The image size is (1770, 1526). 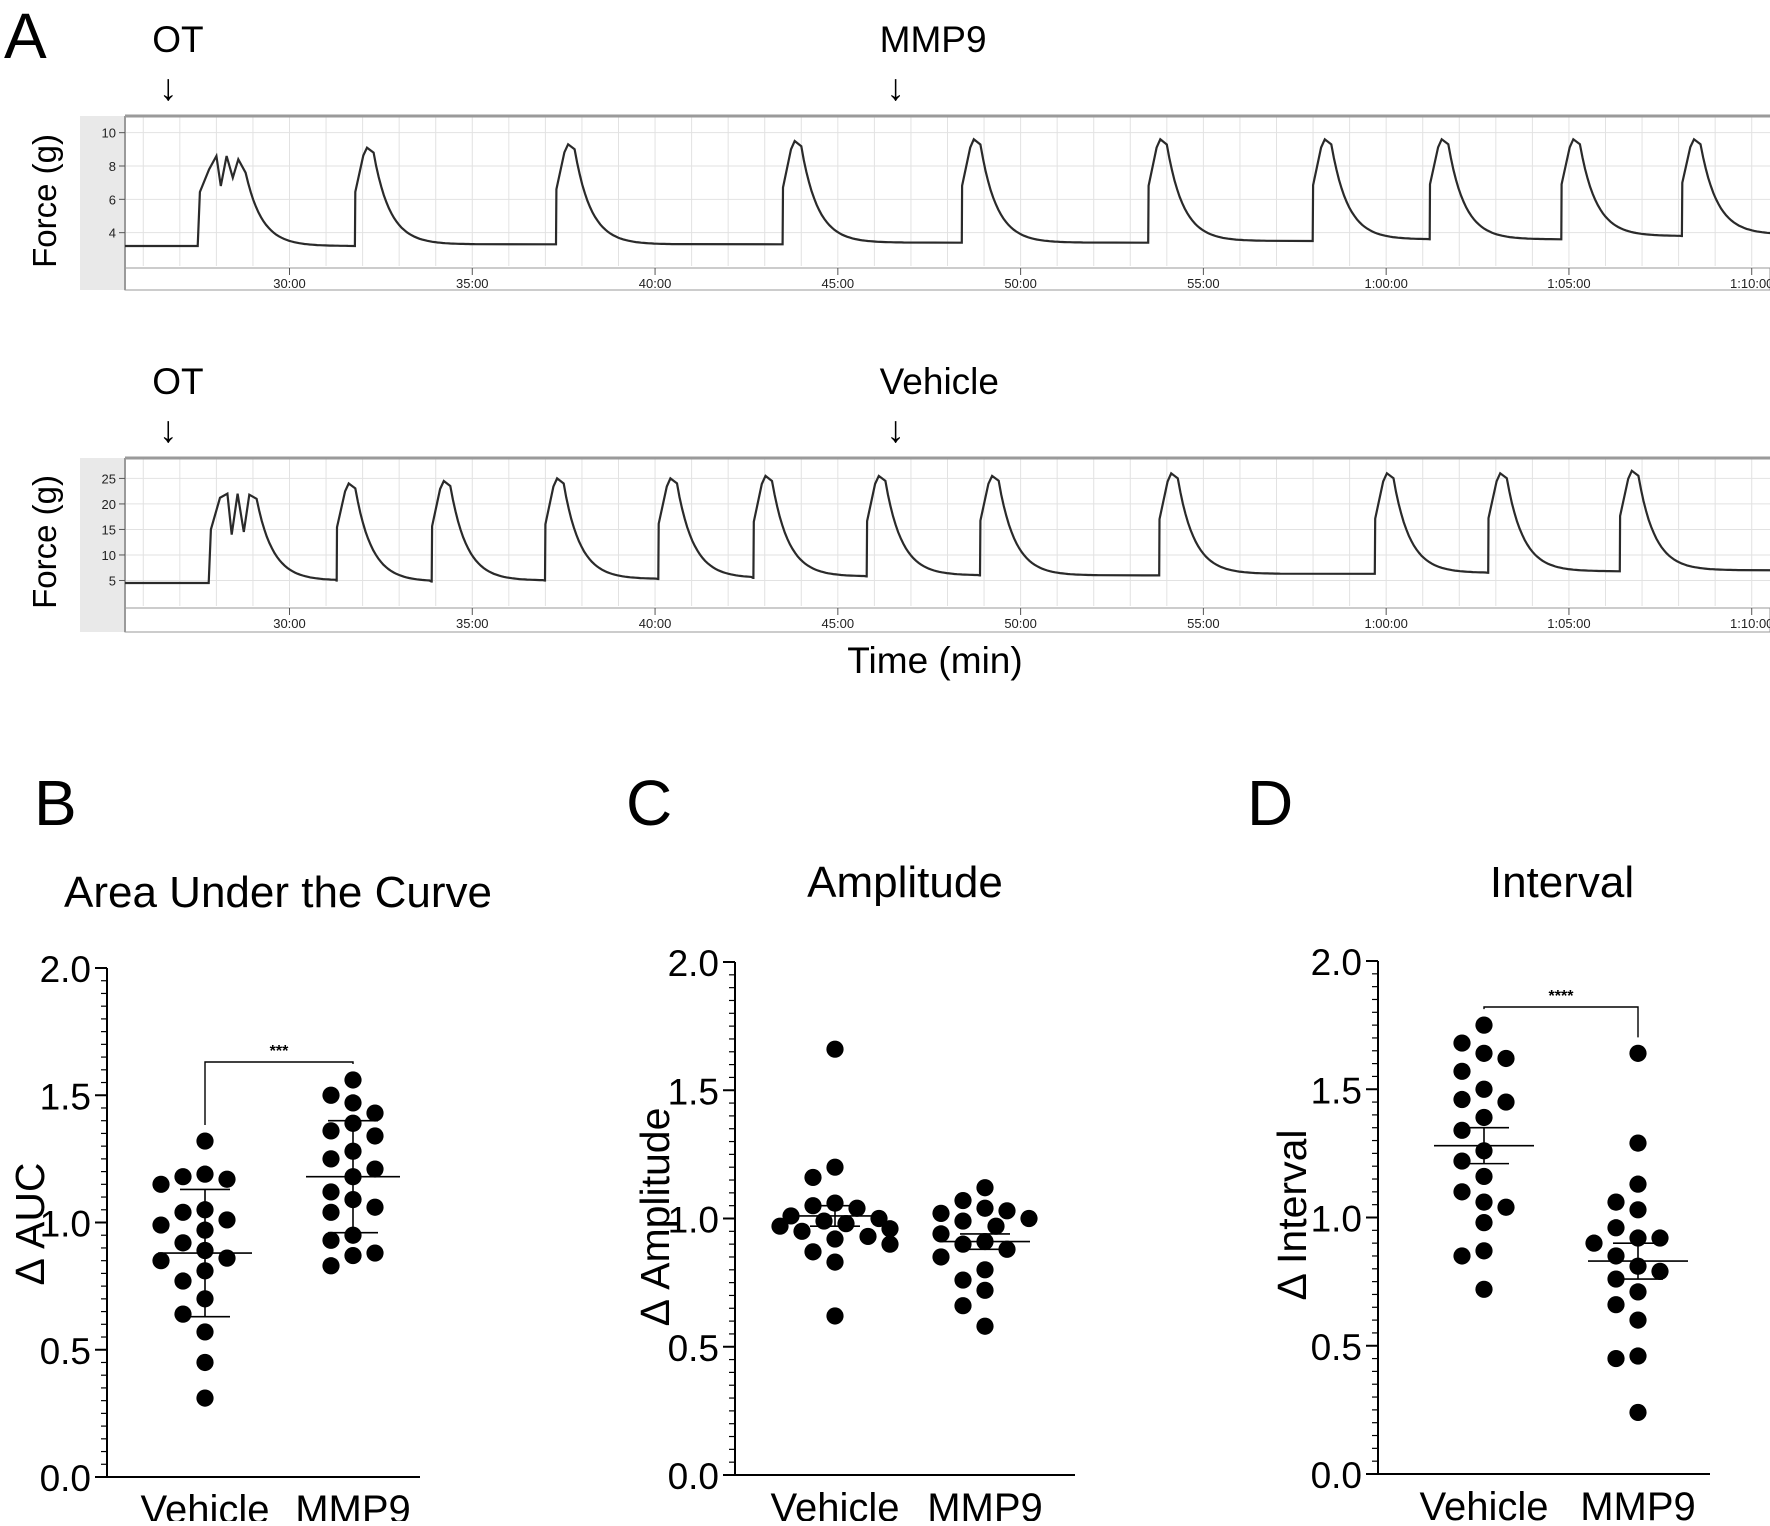 I want to click on y-tick-label: 25, so click(x=109, y=478).